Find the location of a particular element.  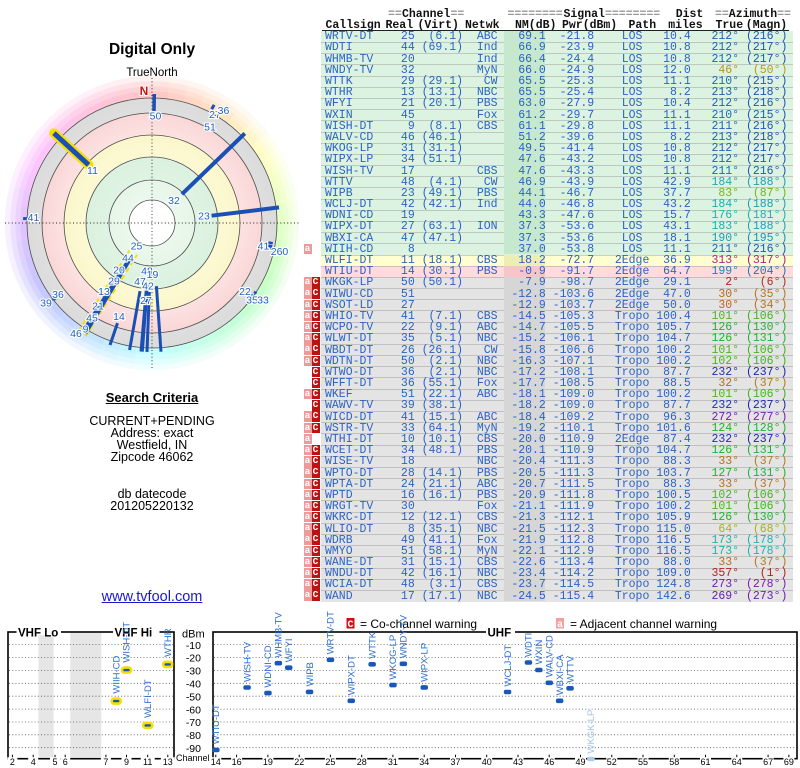

svg-text: WBXI-CA is located at coordinates (560, 674).